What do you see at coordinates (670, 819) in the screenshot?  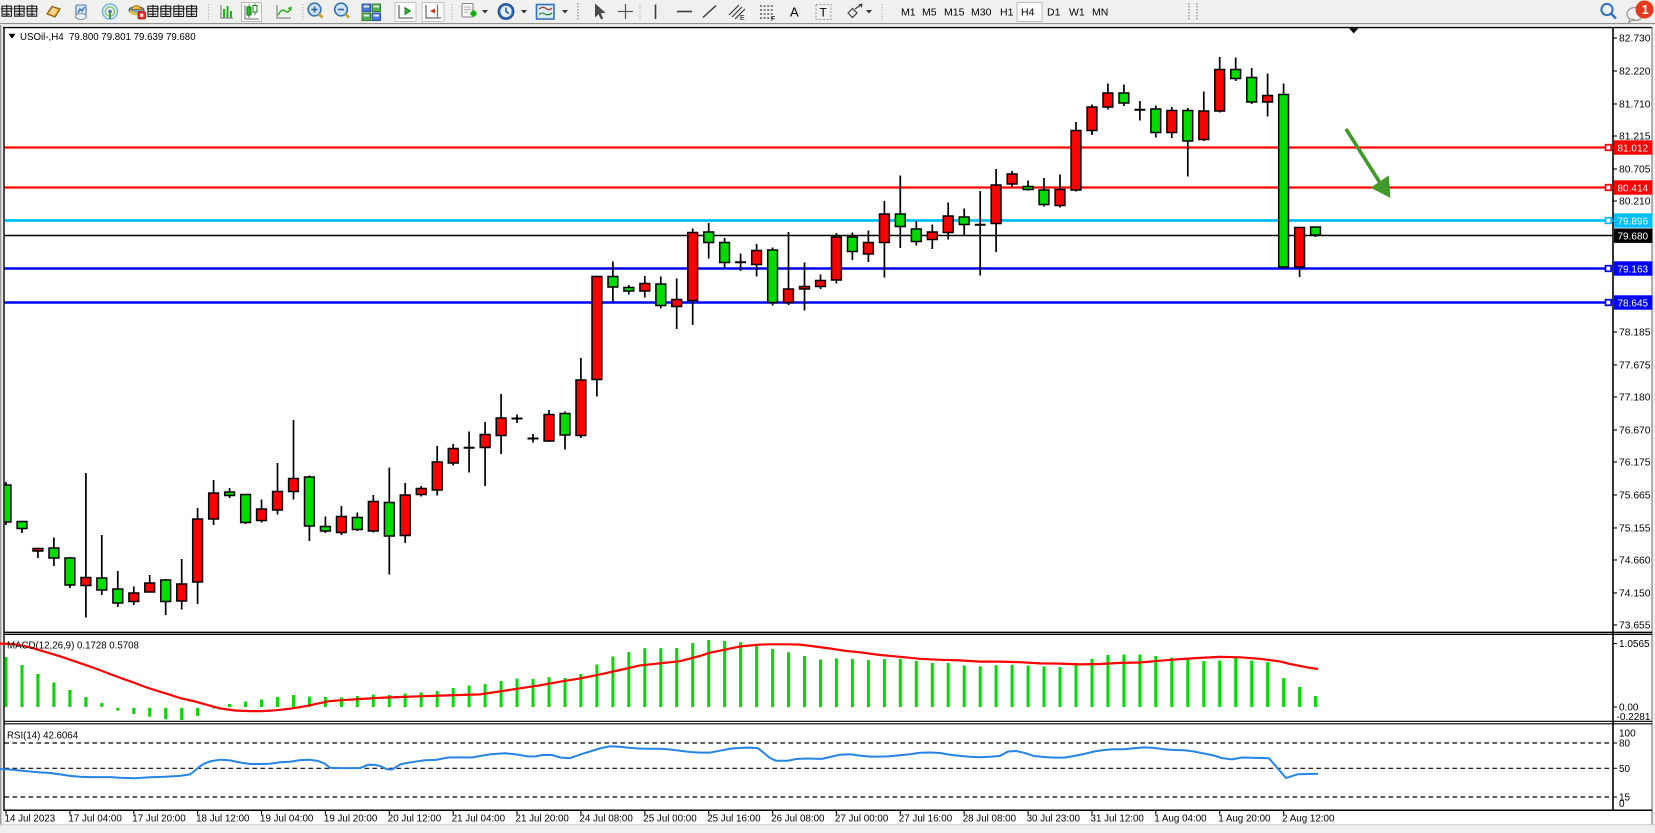 I see `svg-text: 25 Jul 00:00` at bounding box center [670, 819].